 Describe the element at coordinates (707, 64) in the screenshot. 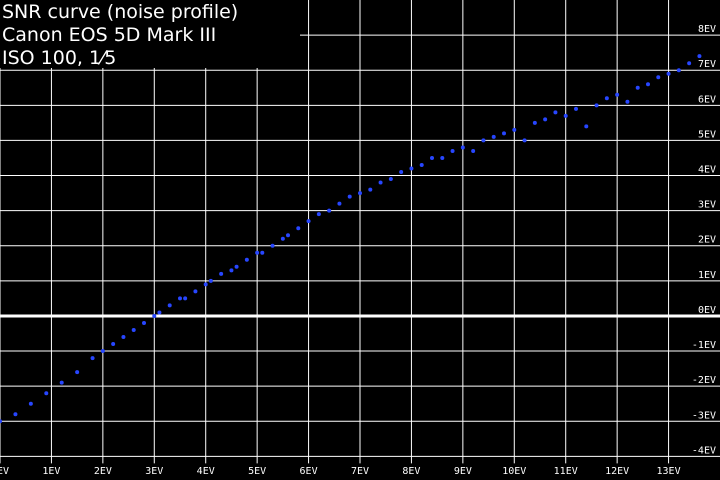

I see `y-tick-label: 7EV` at that location.